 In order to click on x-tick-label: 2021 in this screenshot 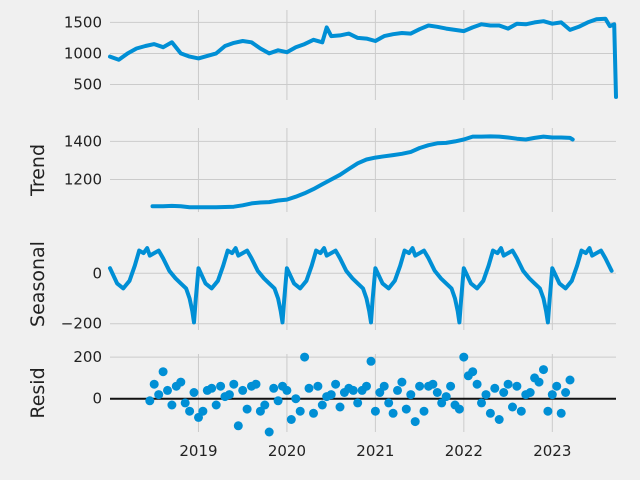, I will do `click(375, 451)`.